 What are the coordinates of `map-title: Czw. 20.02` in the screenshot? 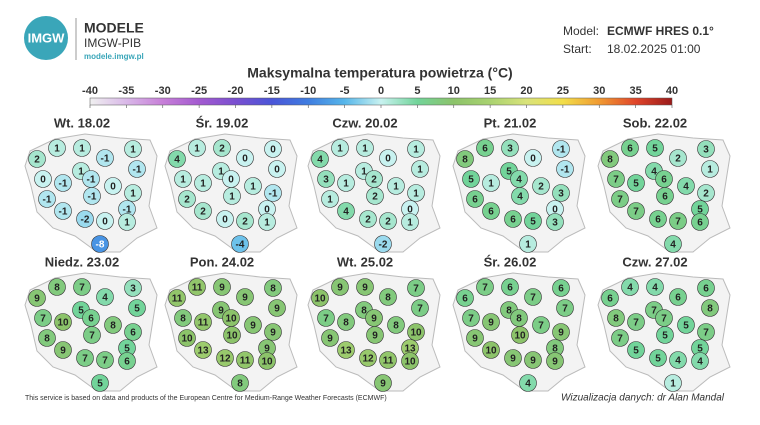 It's located at (364, 122).